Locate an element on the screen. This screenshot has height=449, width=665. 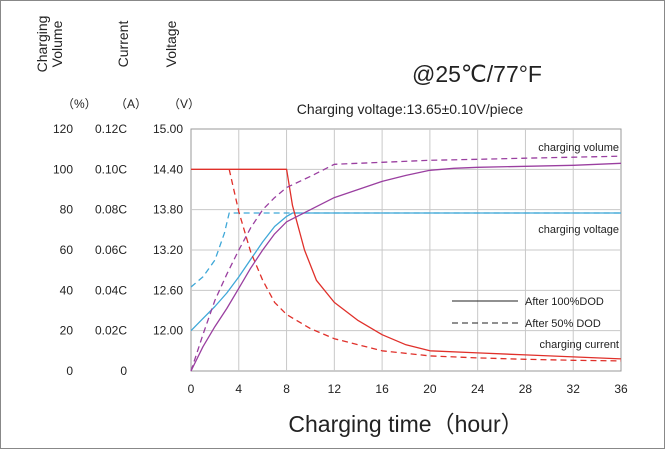
voltage-axis-tick-label: 13.20 is located at coordinates (168, 250).